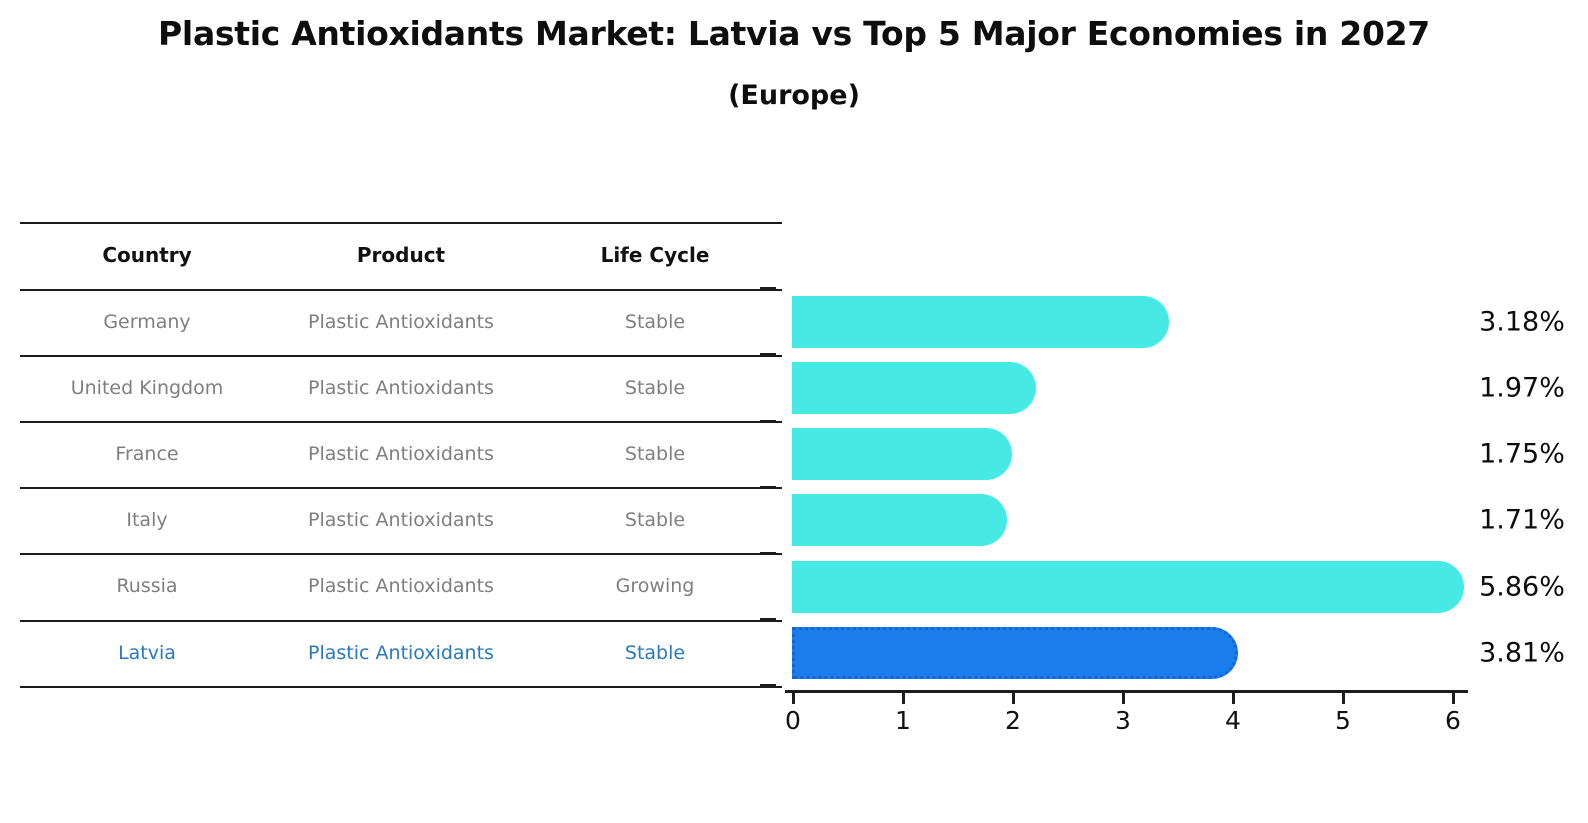 The image size is (1588, 823). What do you see at coordinates (1522, 520) in the screenshot?
I see `bar-value-label-italy: 1.71%` at bounding box center [1522, 520].